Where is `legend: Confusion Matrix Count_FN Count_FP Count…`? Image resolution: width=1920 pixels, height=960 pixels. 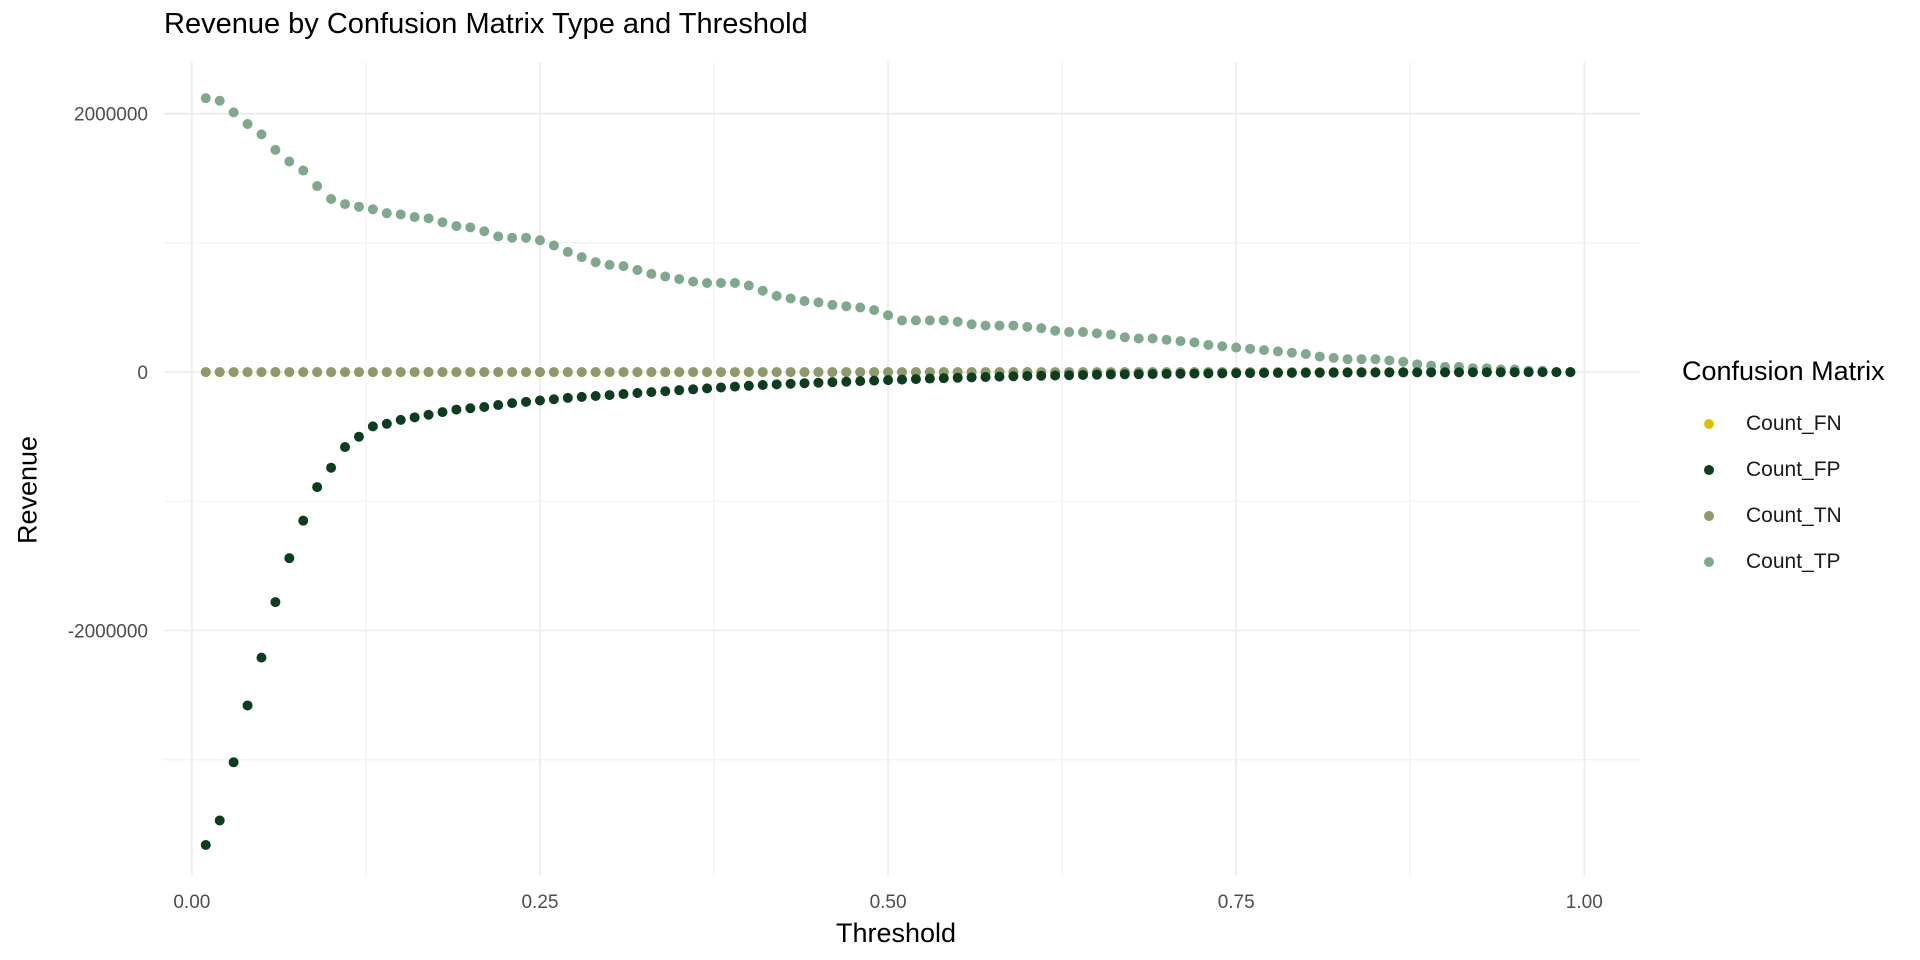
legend: Confusion Matrix Count_FN Count_FP Count… is located at coordinates (1783, 470).